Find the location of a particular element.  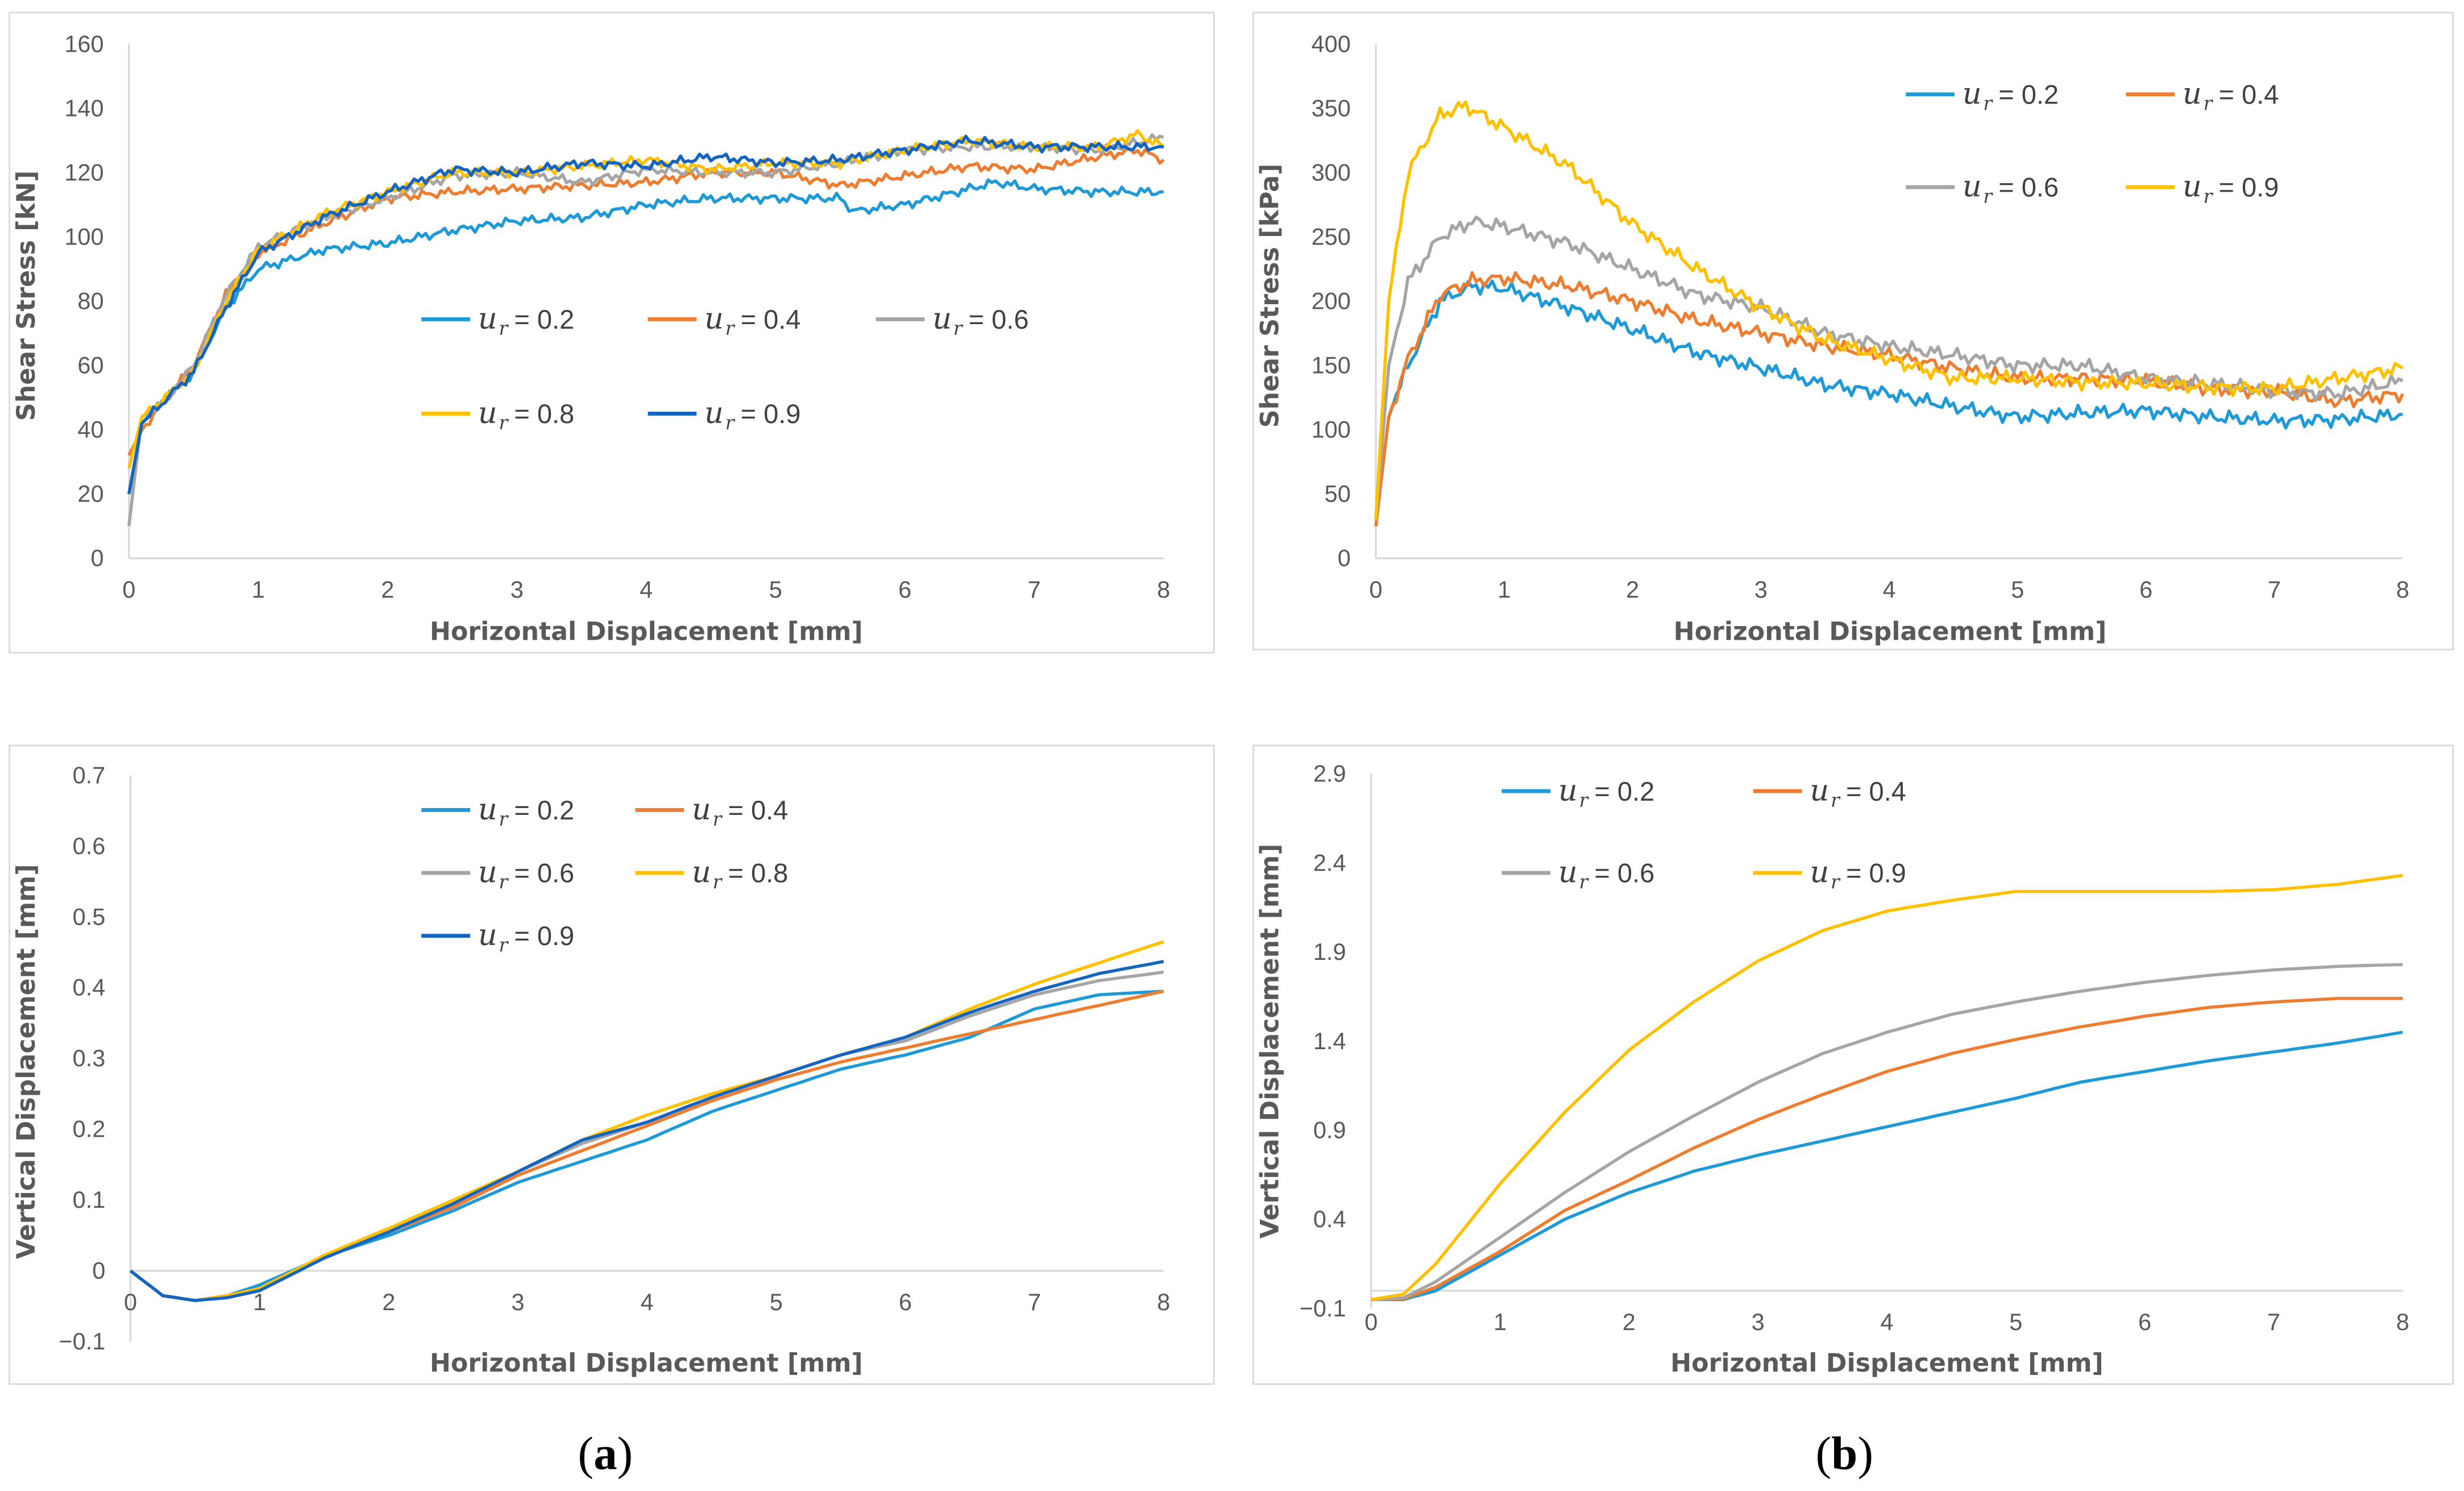

y-tick-label: 2.4 is located at coordinates (1330, 862).